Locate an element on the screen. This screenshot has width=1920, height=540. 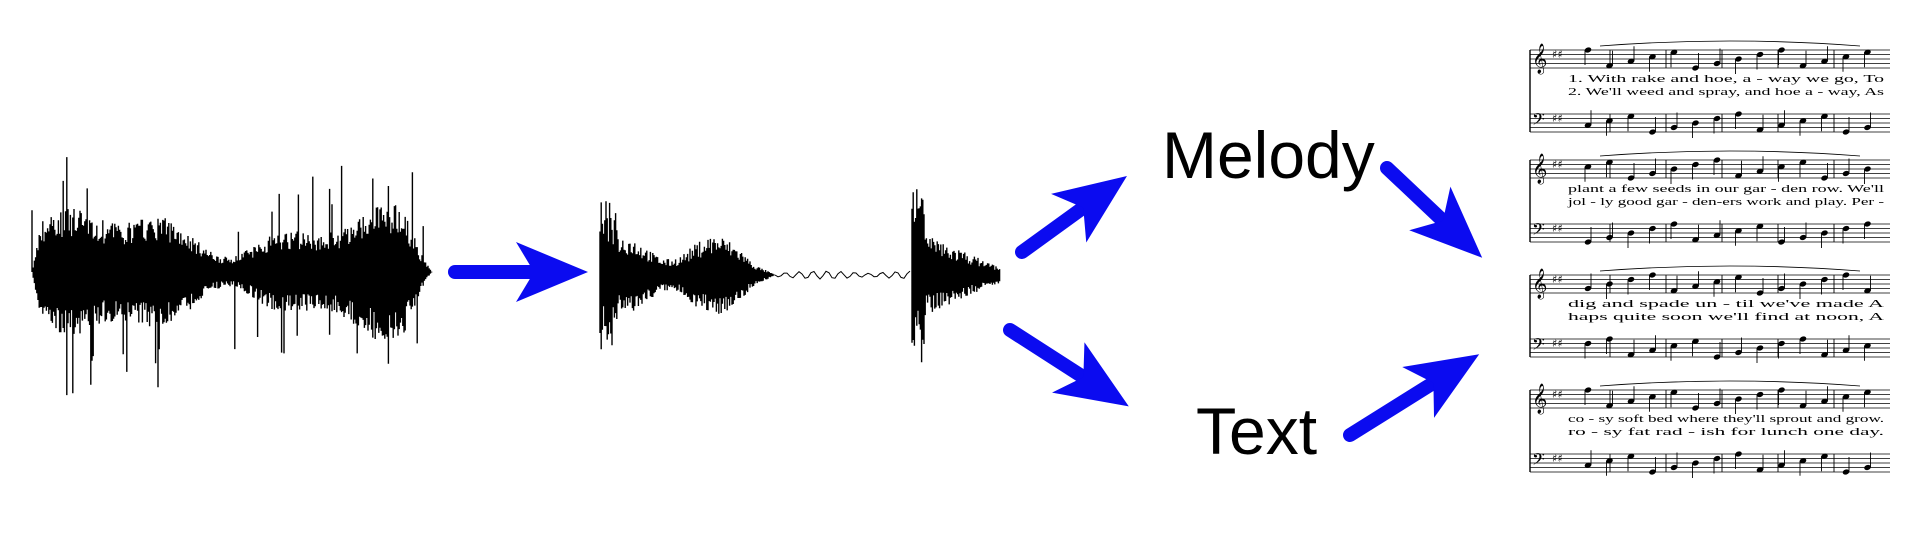
arrow-melody-to-score is located at coordinates (1431, 209).